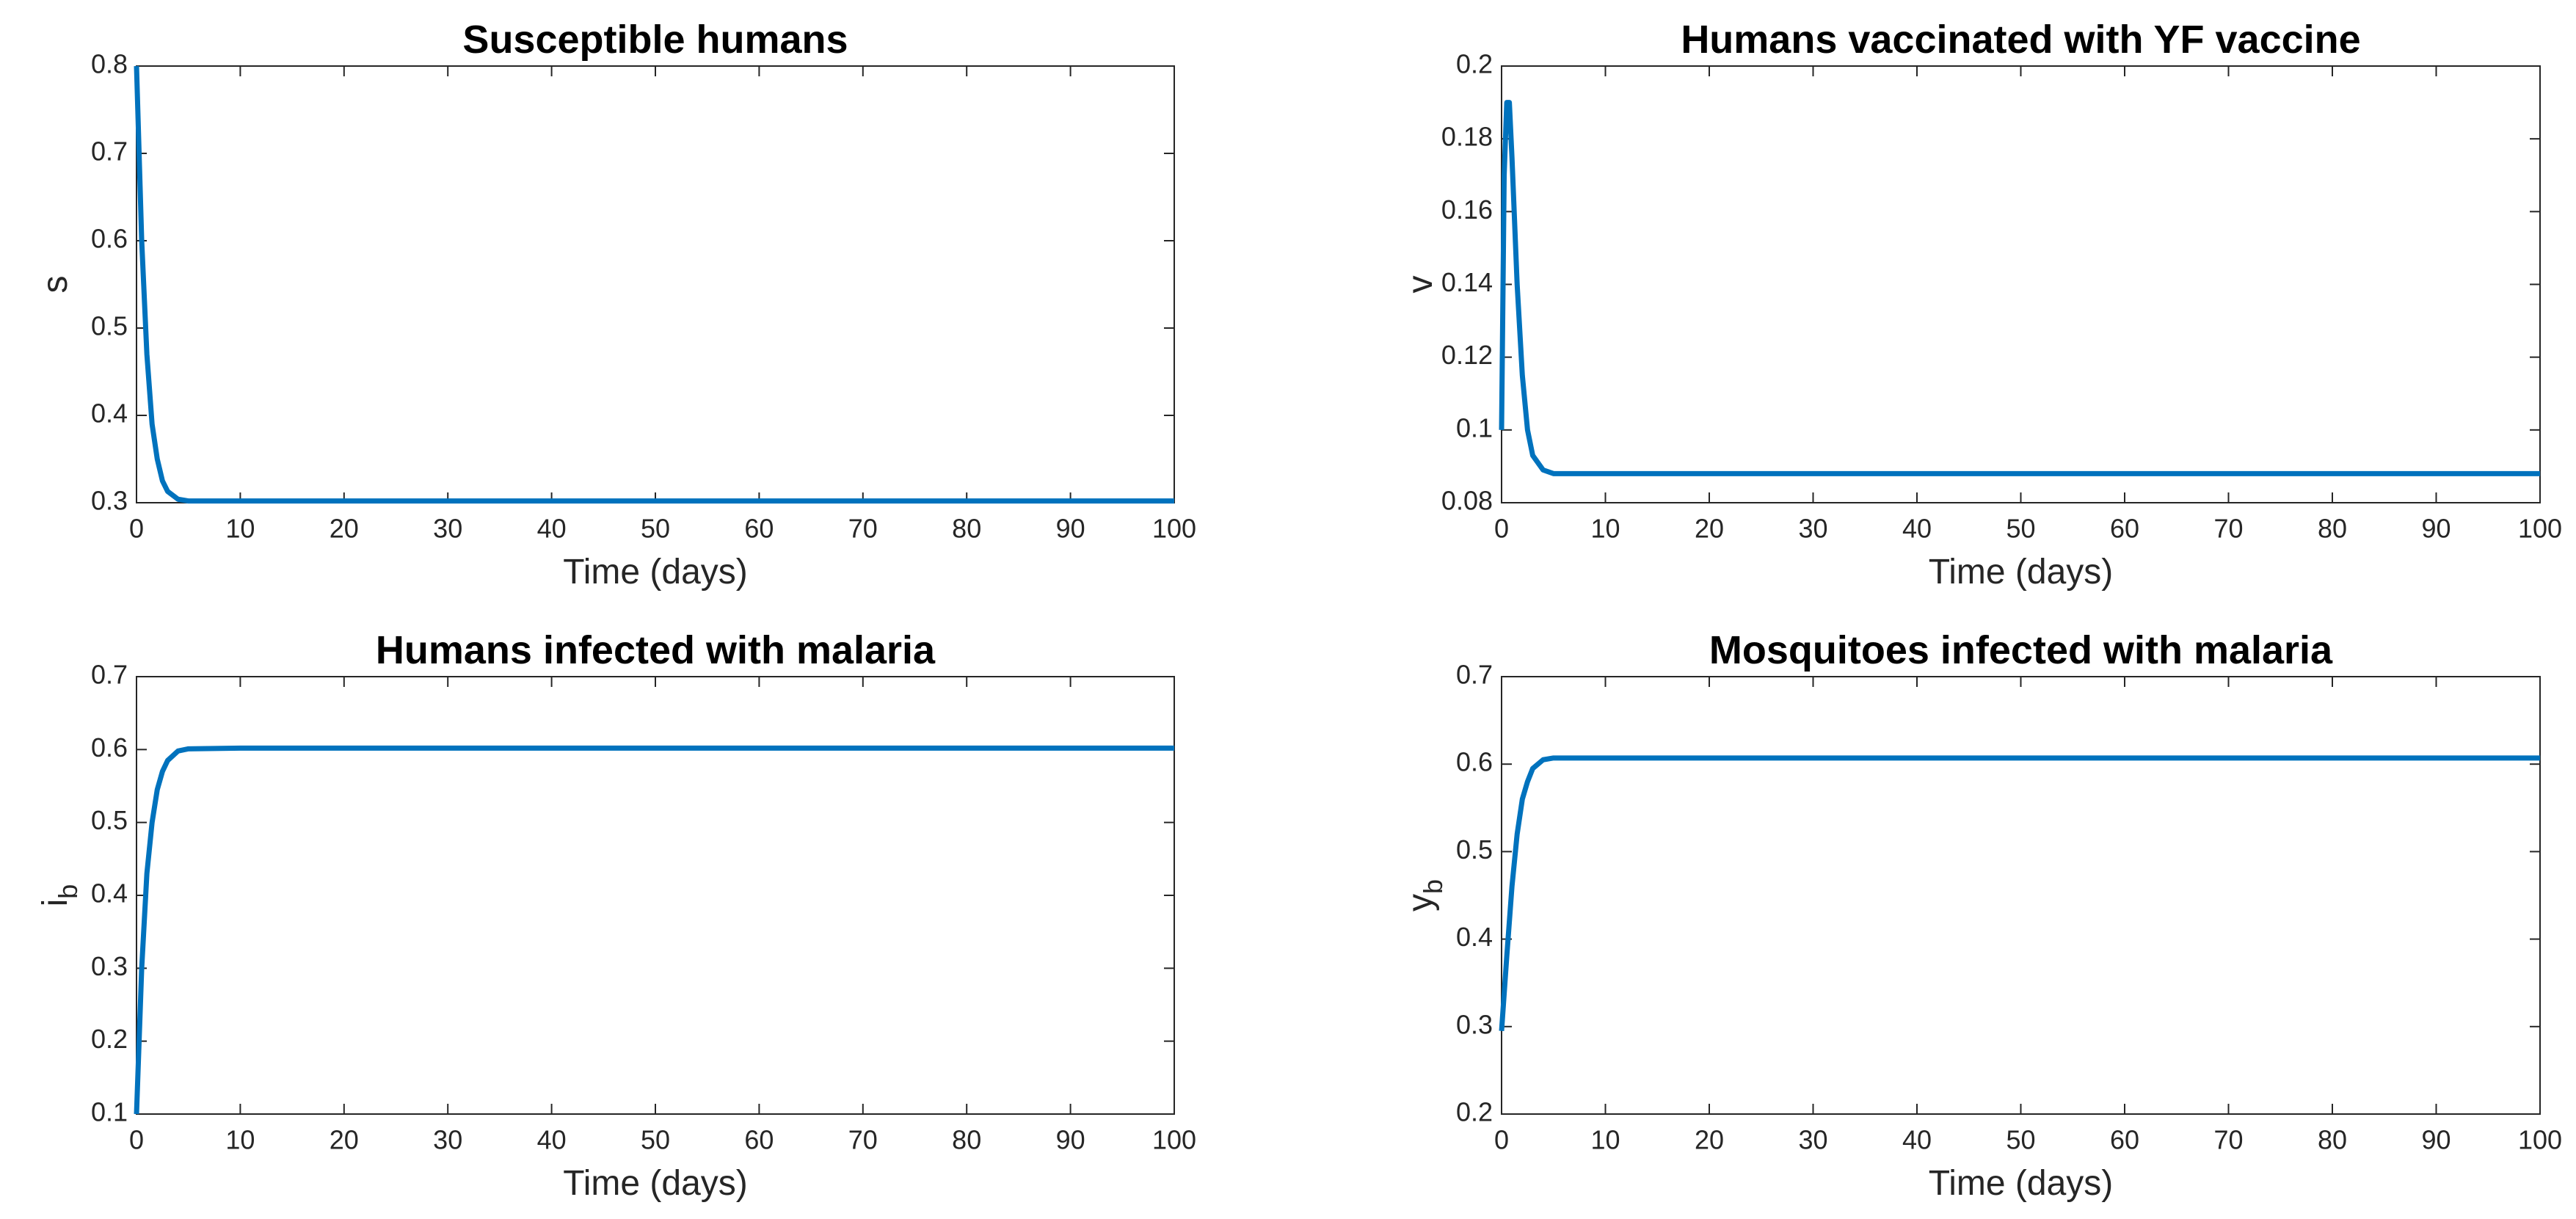 The image size is (2576, 1219). I want to click on y-axis-label: yb, so click(1424, 895).